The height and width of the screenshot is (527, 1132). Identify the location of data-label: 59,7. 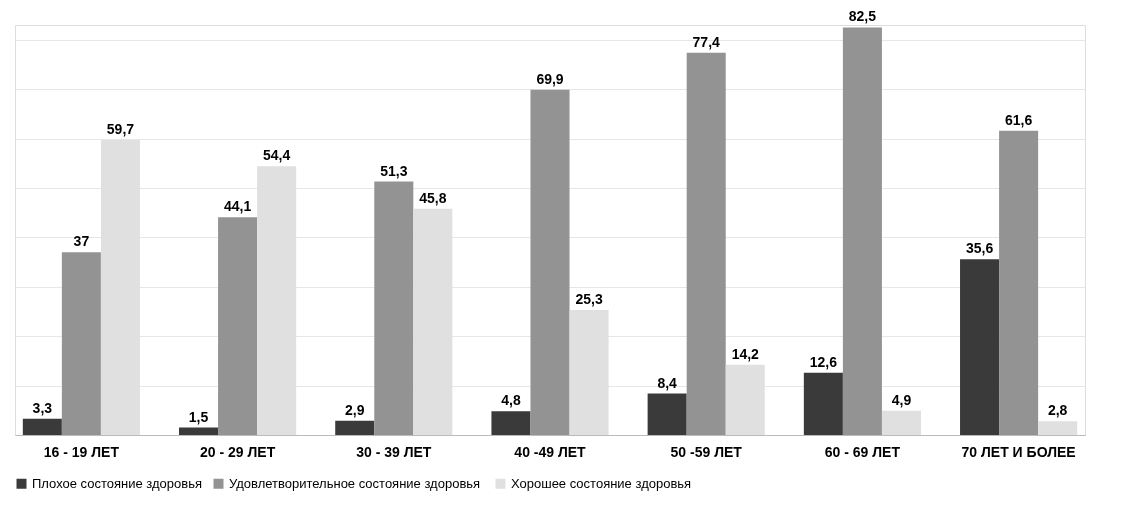
(120, 129).